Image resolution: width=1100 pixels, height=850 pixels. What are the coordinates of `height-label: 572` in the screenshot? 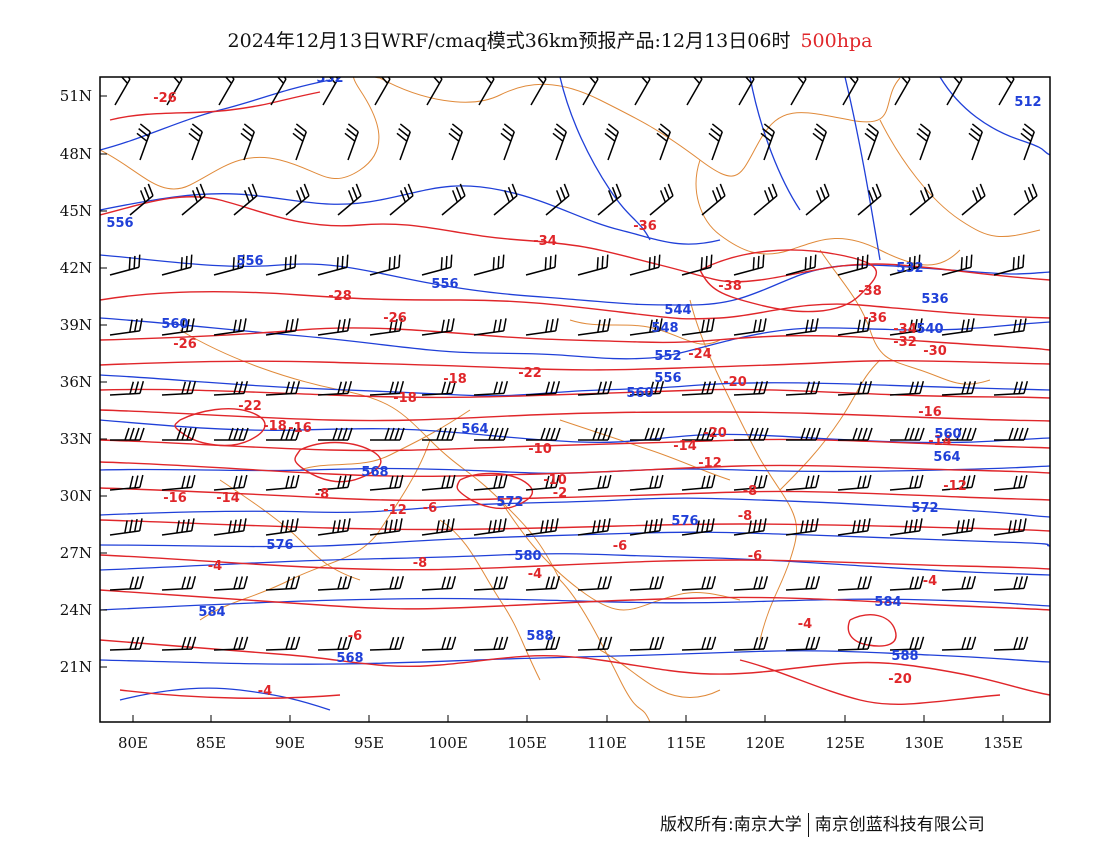 It's located at (509, 502).